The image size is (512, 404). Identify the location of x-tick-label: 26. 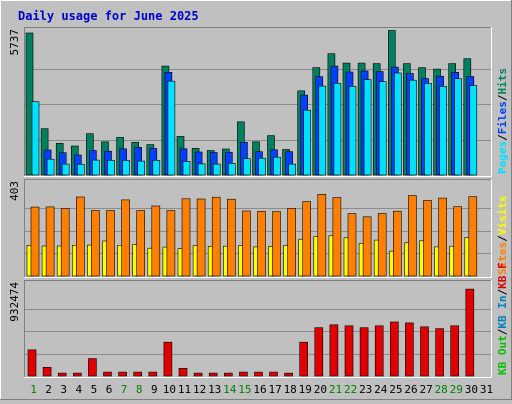
(410, 389).